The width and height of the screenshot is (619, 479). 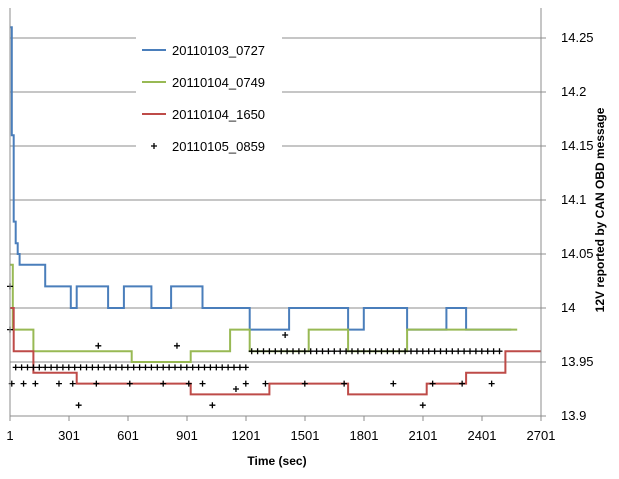 I want to click on x-tick-label: 1801, so click(x=364, y=435).